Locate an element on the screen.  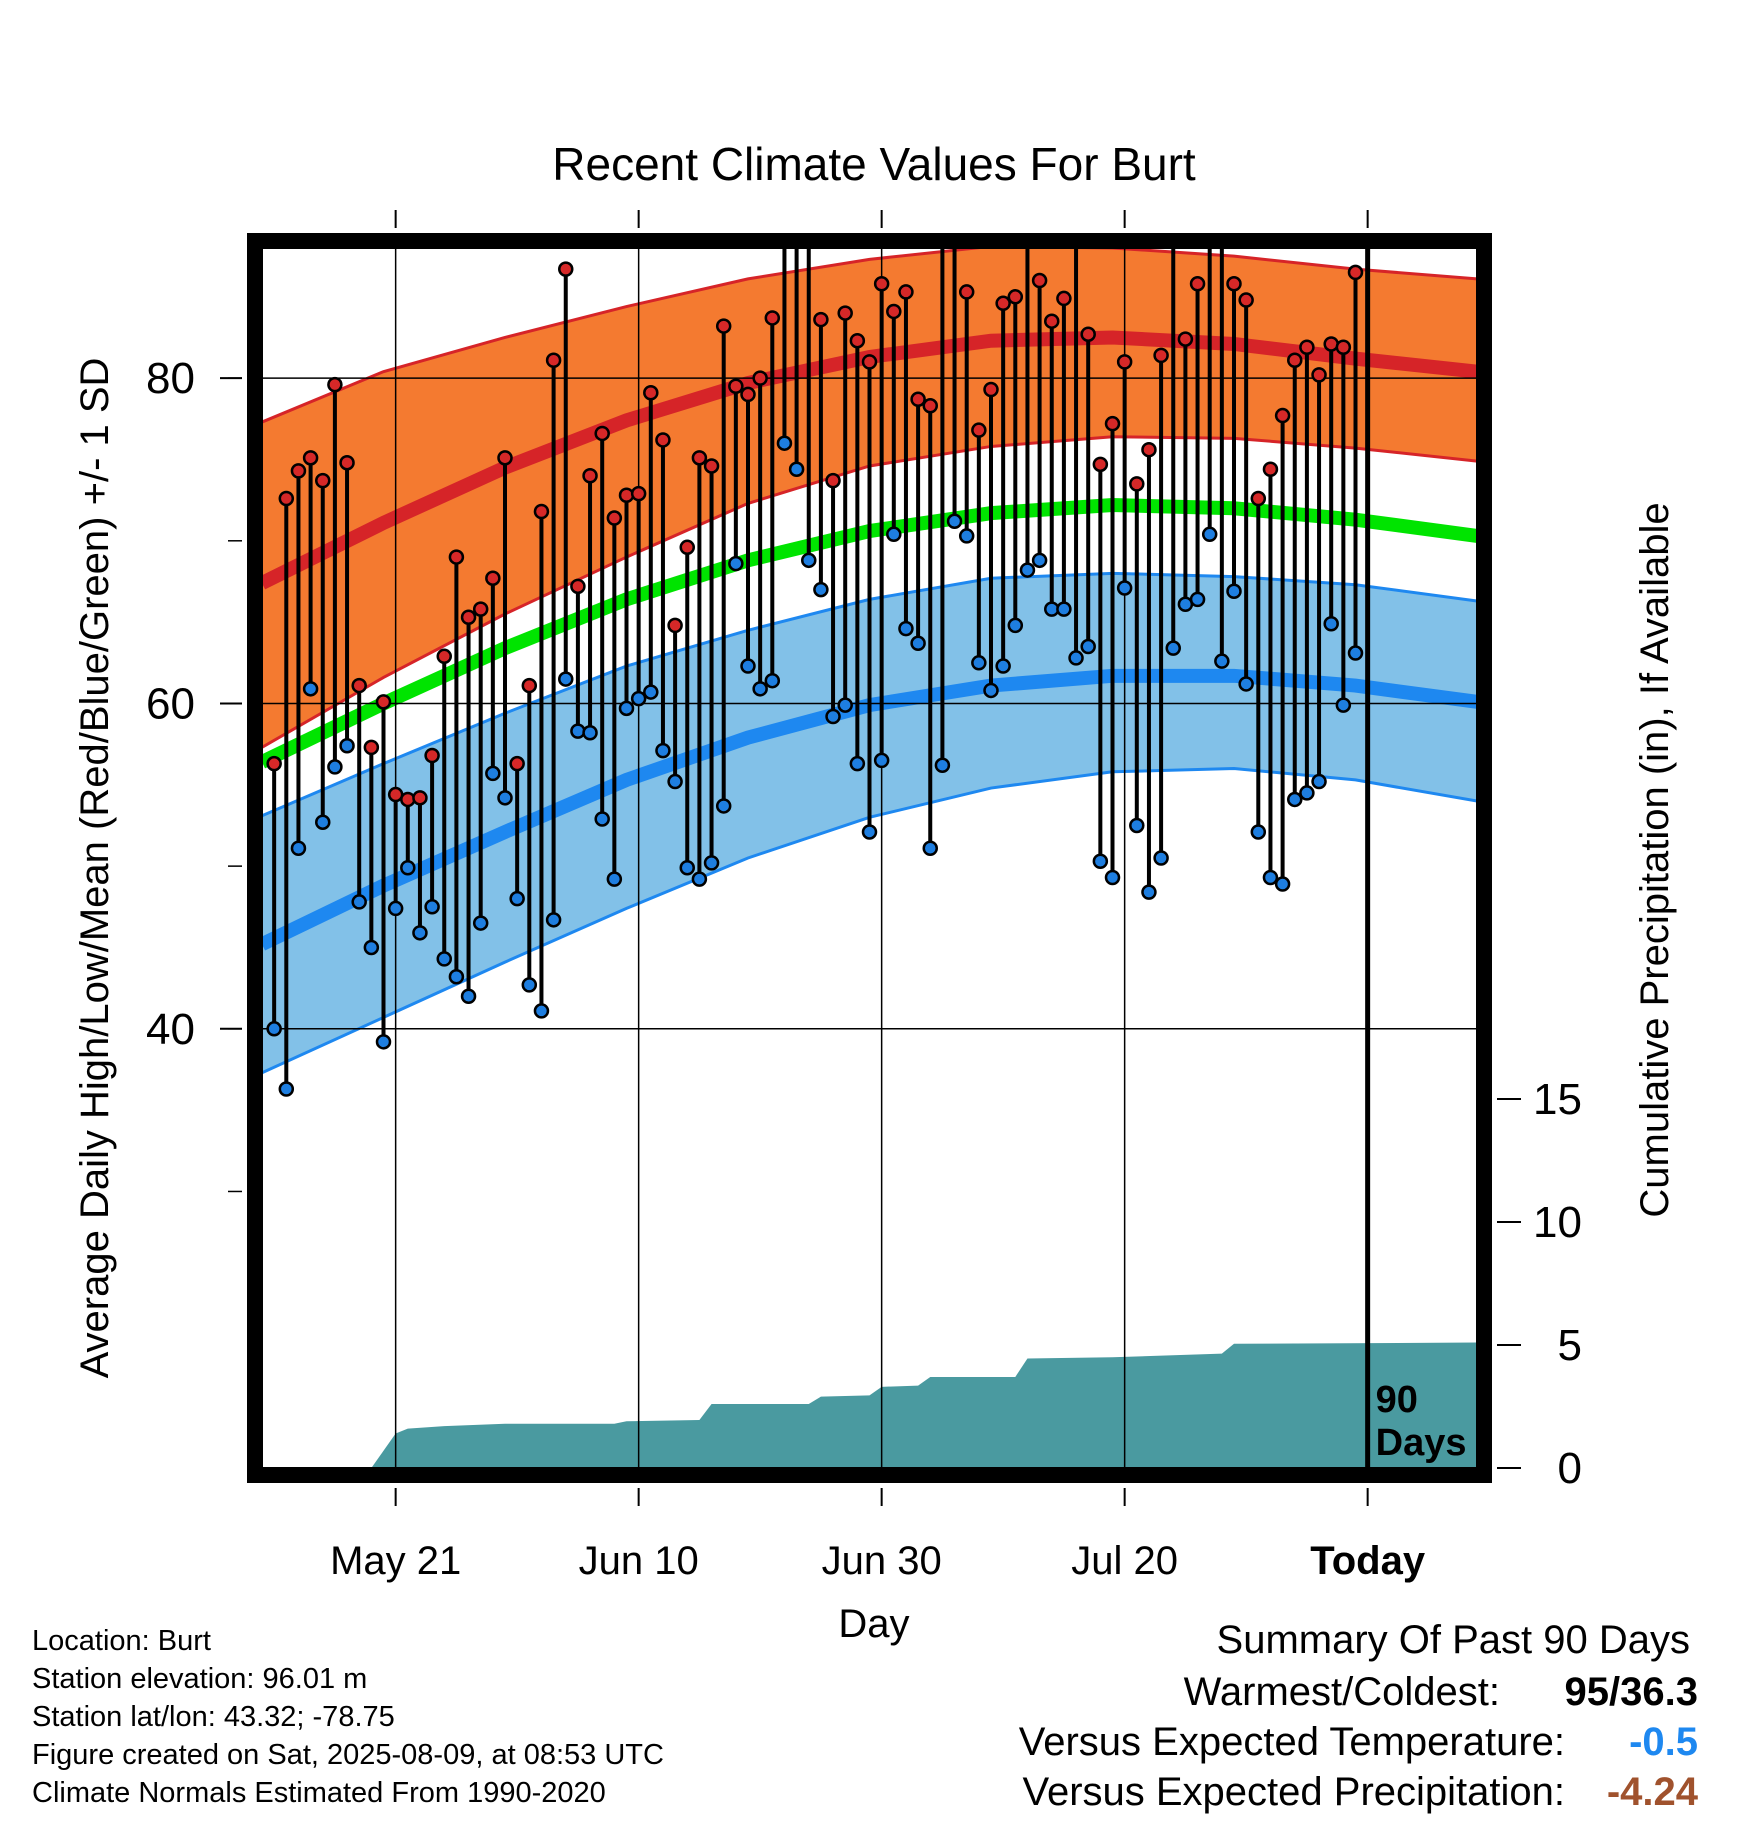
summary-temp-label: Versus Expected Temperature: is located at coordinates (1291, 1742).